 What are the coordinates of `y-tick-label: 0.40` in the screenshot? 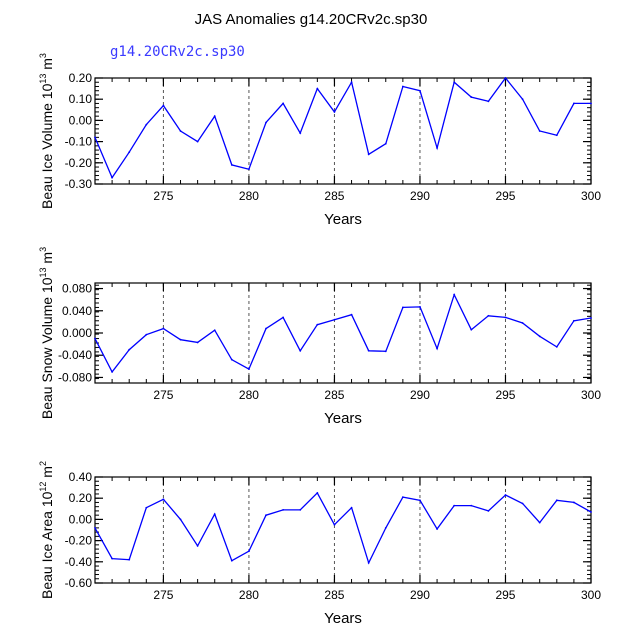 It's located at (81, 477).